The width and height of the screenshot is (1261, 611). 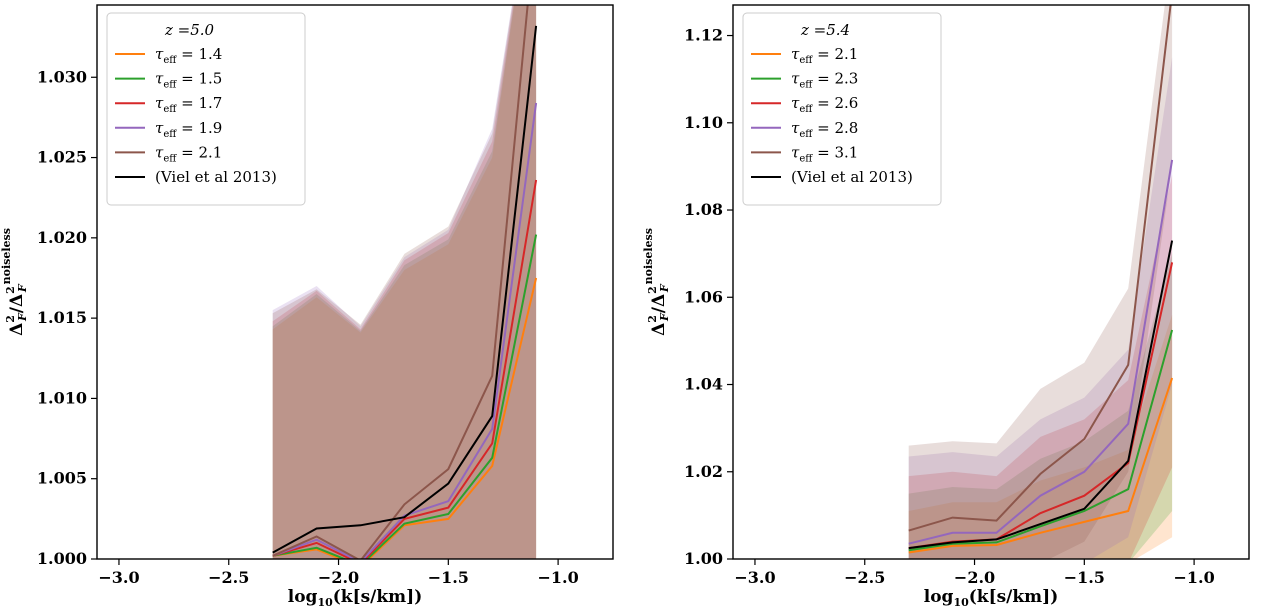 What do you see at coordinates (62, 237) in the screenshot?
I see `y-tick-label: 1.020` at bounding box center [62, 237].